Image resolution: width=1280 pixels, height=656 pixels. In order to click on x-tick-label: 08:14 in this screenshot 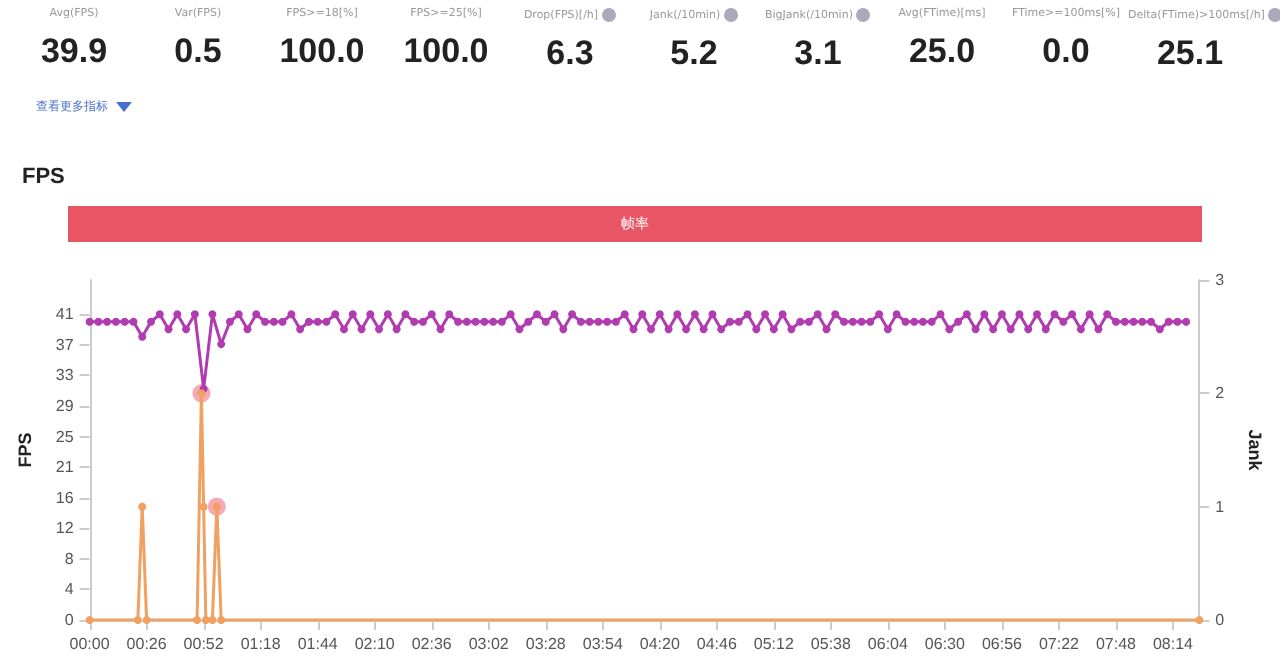, I will do `click(1173, 644)`.